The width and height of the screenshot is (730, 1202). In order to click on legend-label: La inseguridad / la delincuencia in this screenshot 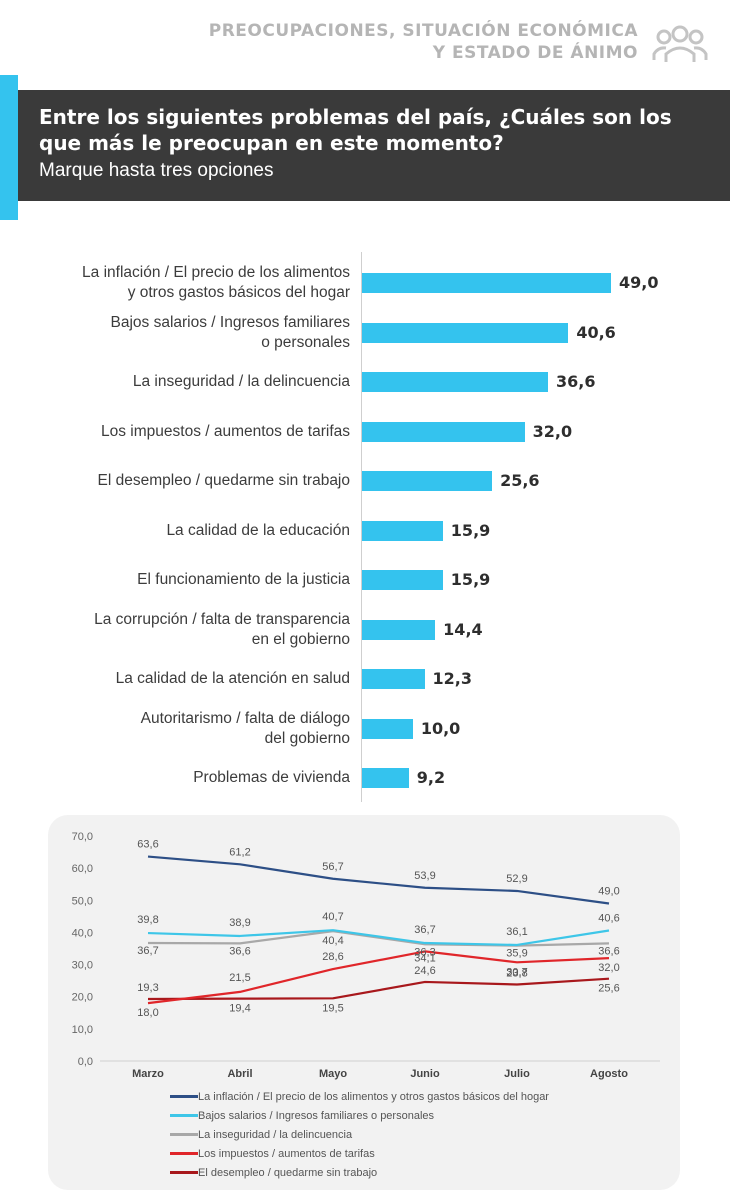, I will do `click(275, 1134)`.